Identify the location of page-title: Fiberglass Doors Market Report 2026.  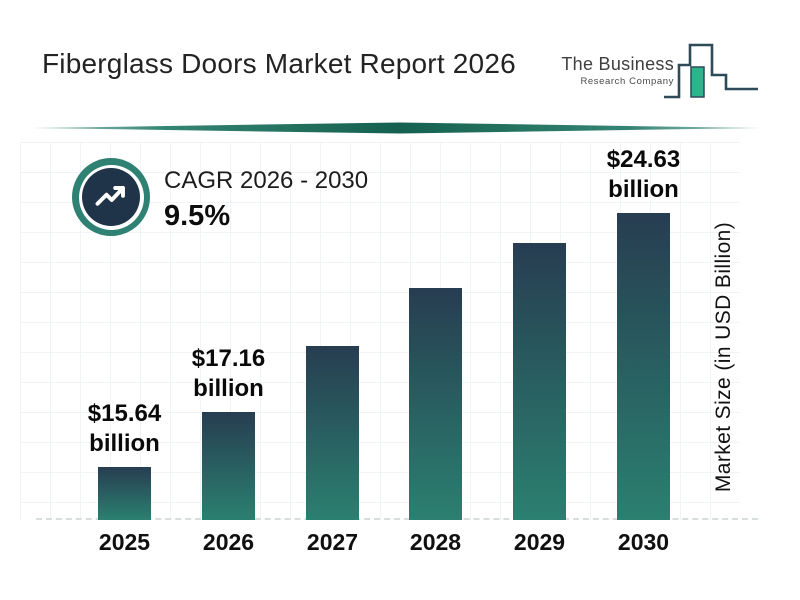
(279, 63).